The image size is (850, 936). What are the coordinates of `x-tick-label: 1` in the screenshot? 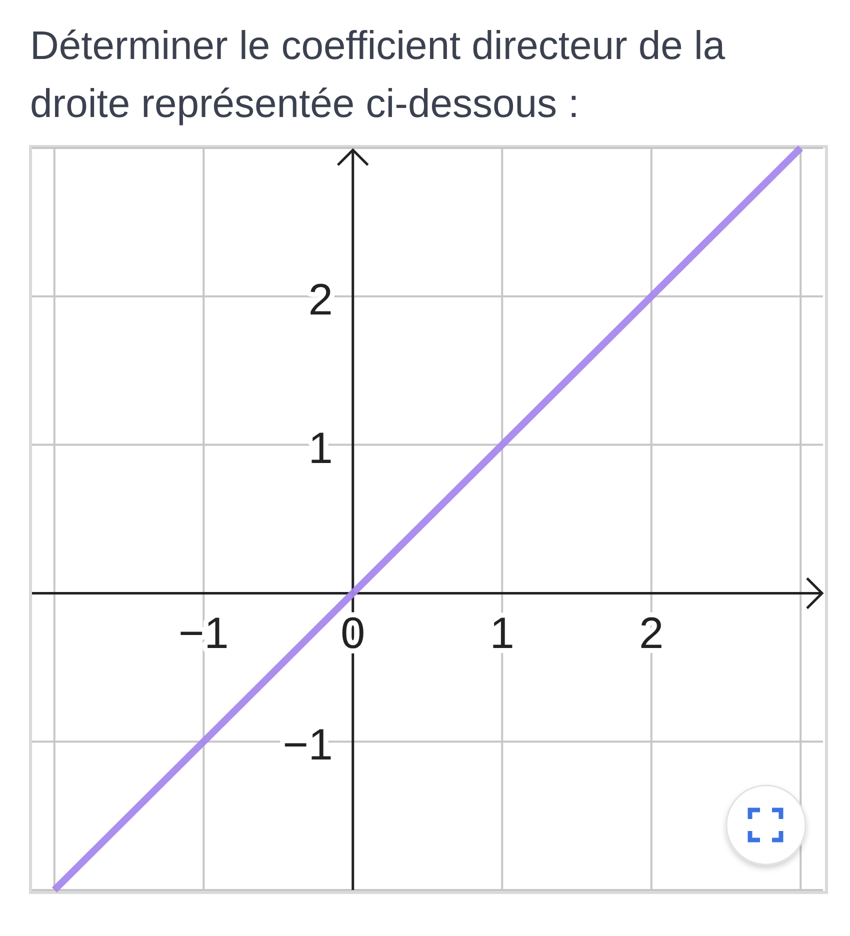 It's located at (502, 633).